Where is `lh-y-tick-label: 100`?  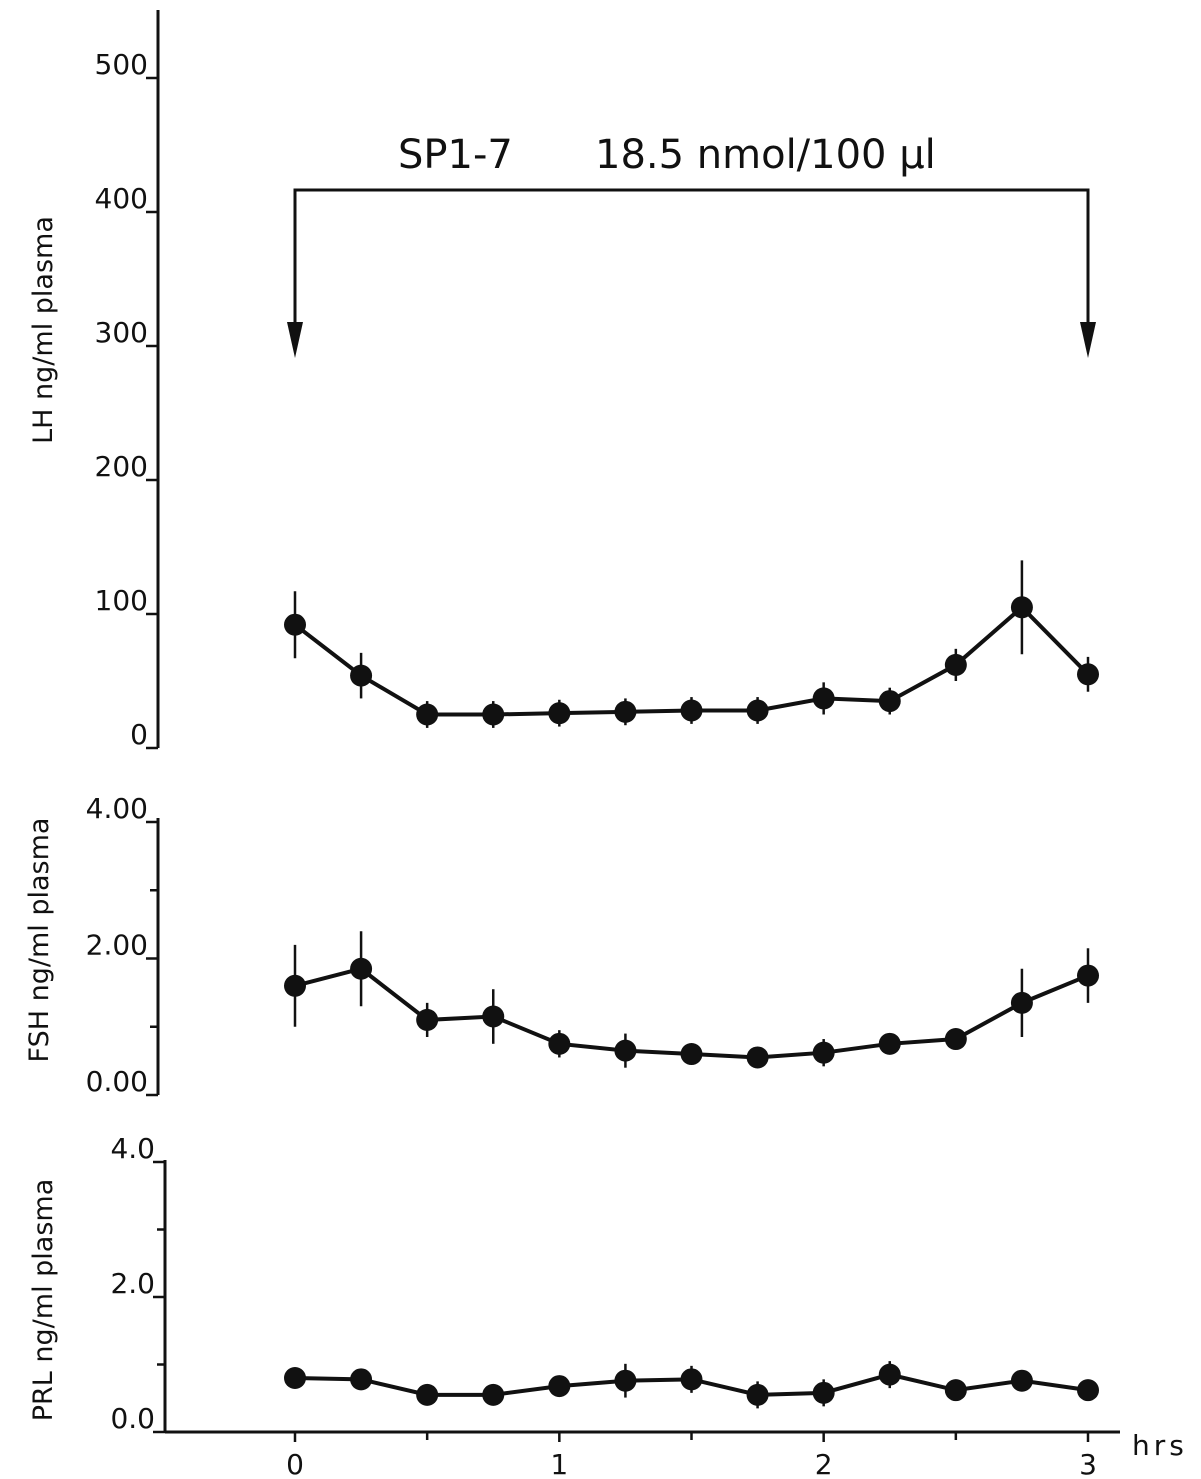 lh-y-tick-label: 100 is located at coordinates (121, 600).